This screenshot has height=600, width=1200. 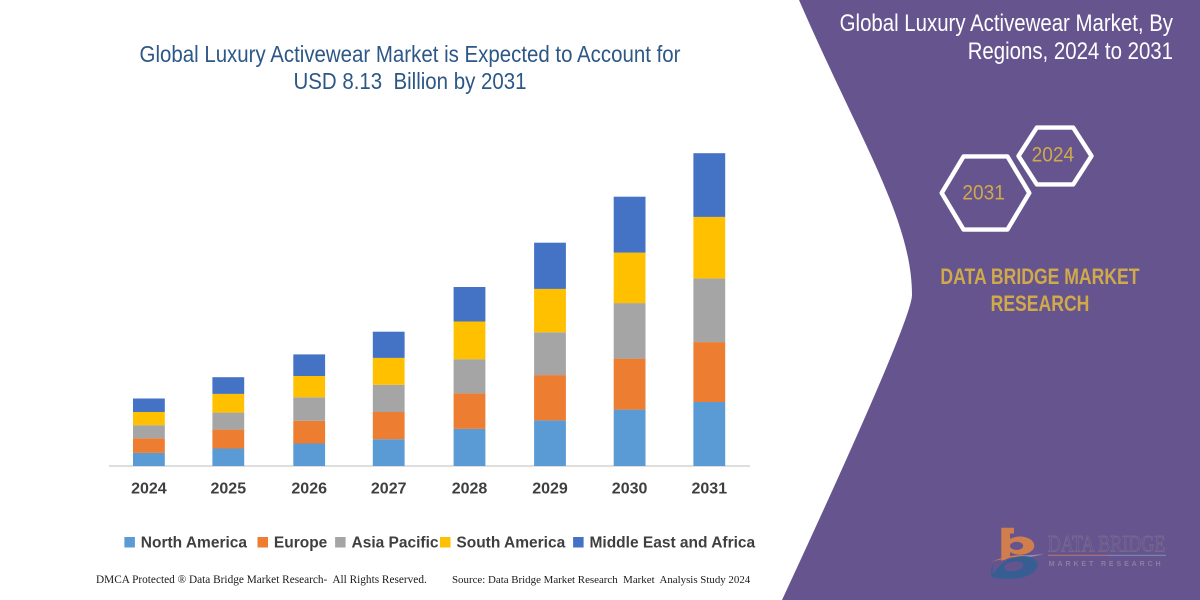 I want to click on svg-text: 2026, so click(x=309, y=489).